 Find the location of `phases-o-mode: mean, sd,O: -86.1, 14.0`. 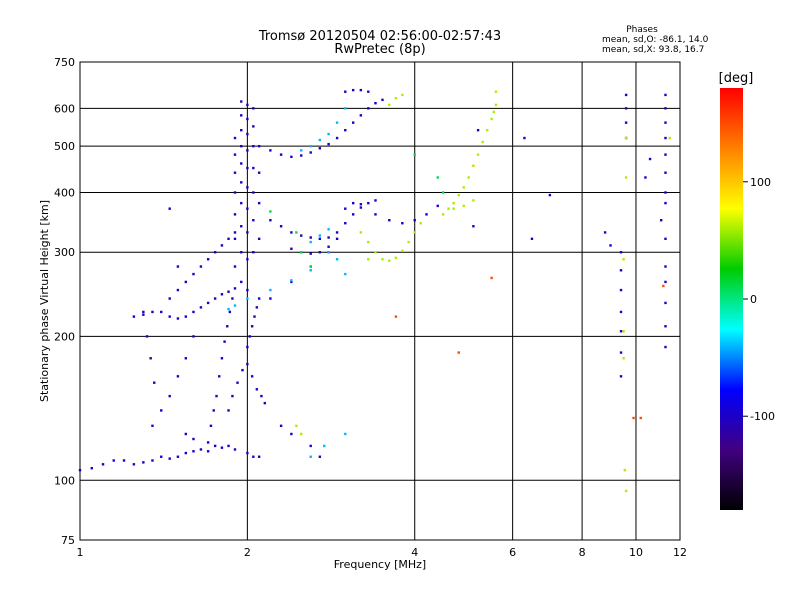

phases-o-mode: mean, sd,O: -86.1, 14.0 is located at coordinates (655, 40).